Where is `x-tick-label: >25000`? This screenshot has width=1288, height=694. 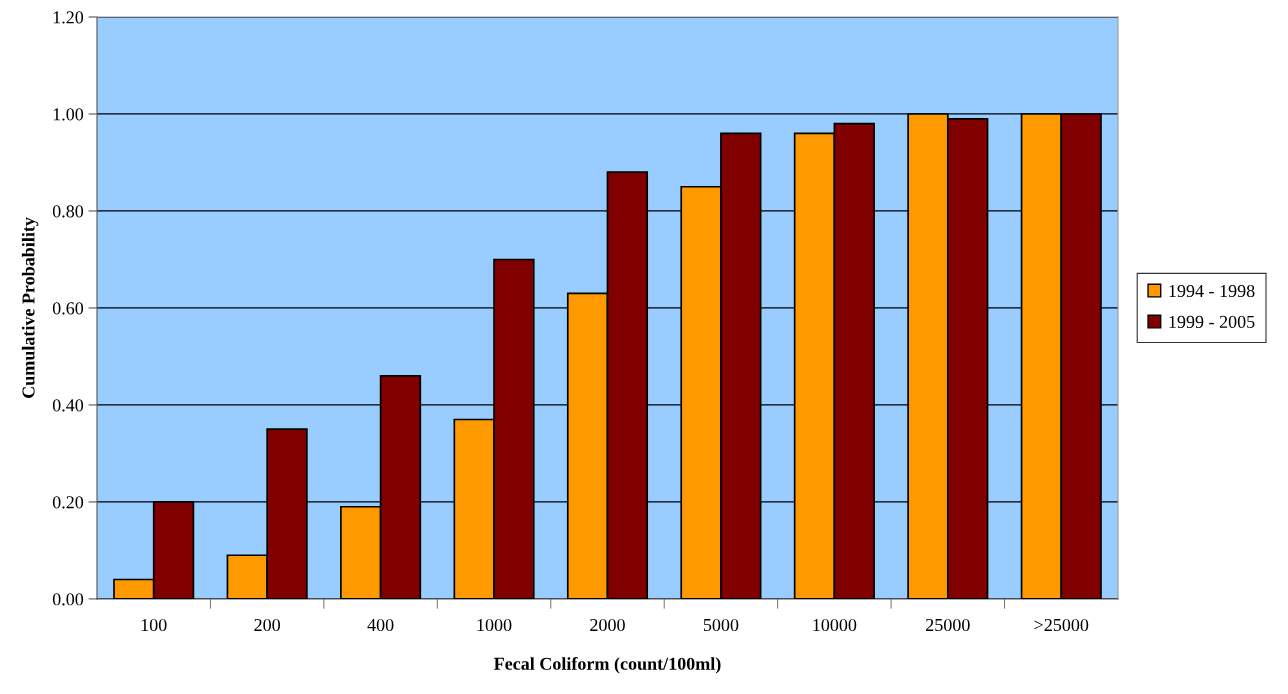
x-tick-label: >25000 is located at coordinates (1061, 625).